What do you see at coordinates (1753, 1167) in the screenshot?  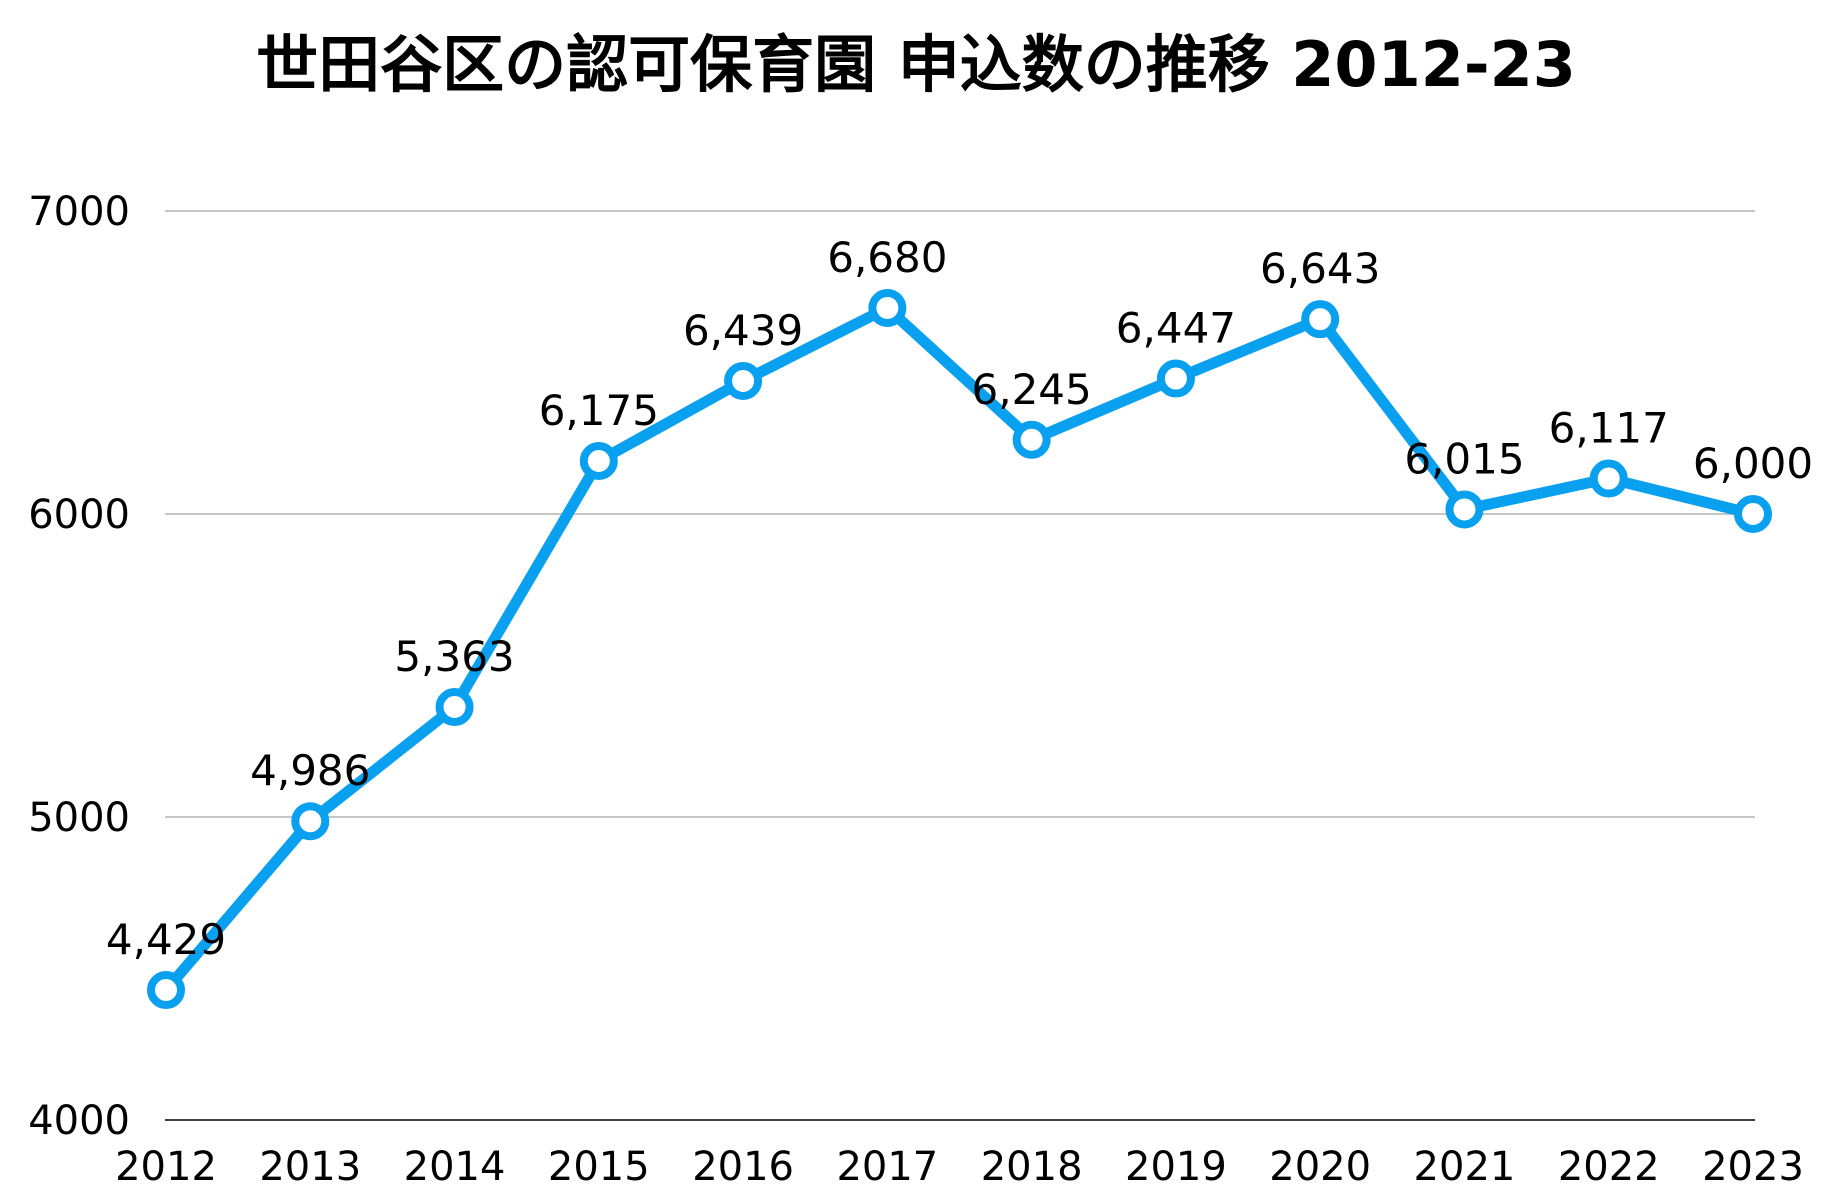 I see `x-tick-label: 2023` at bounding box center [1753, 1167].